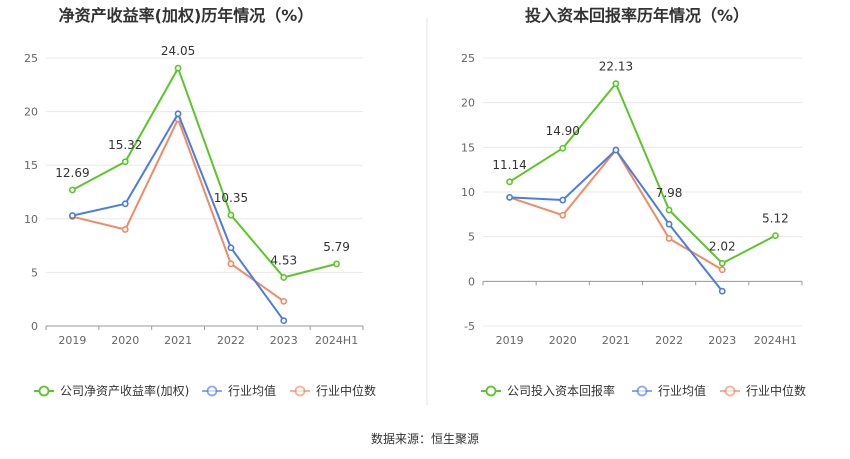  I want to click on legend-item: 公司投入资本回报率, so click(548, 390).